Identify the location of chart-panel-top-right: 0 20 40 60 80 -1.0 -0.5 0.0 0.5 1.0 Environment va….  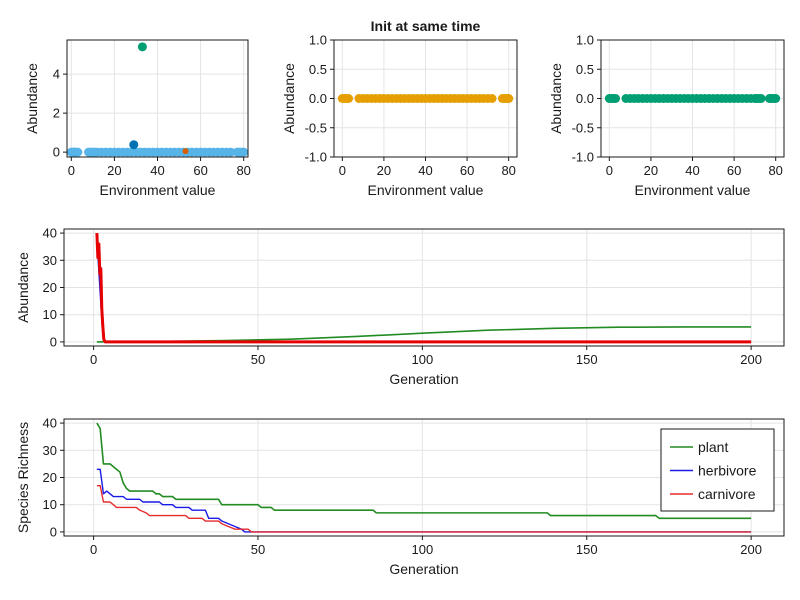
(666, 115).